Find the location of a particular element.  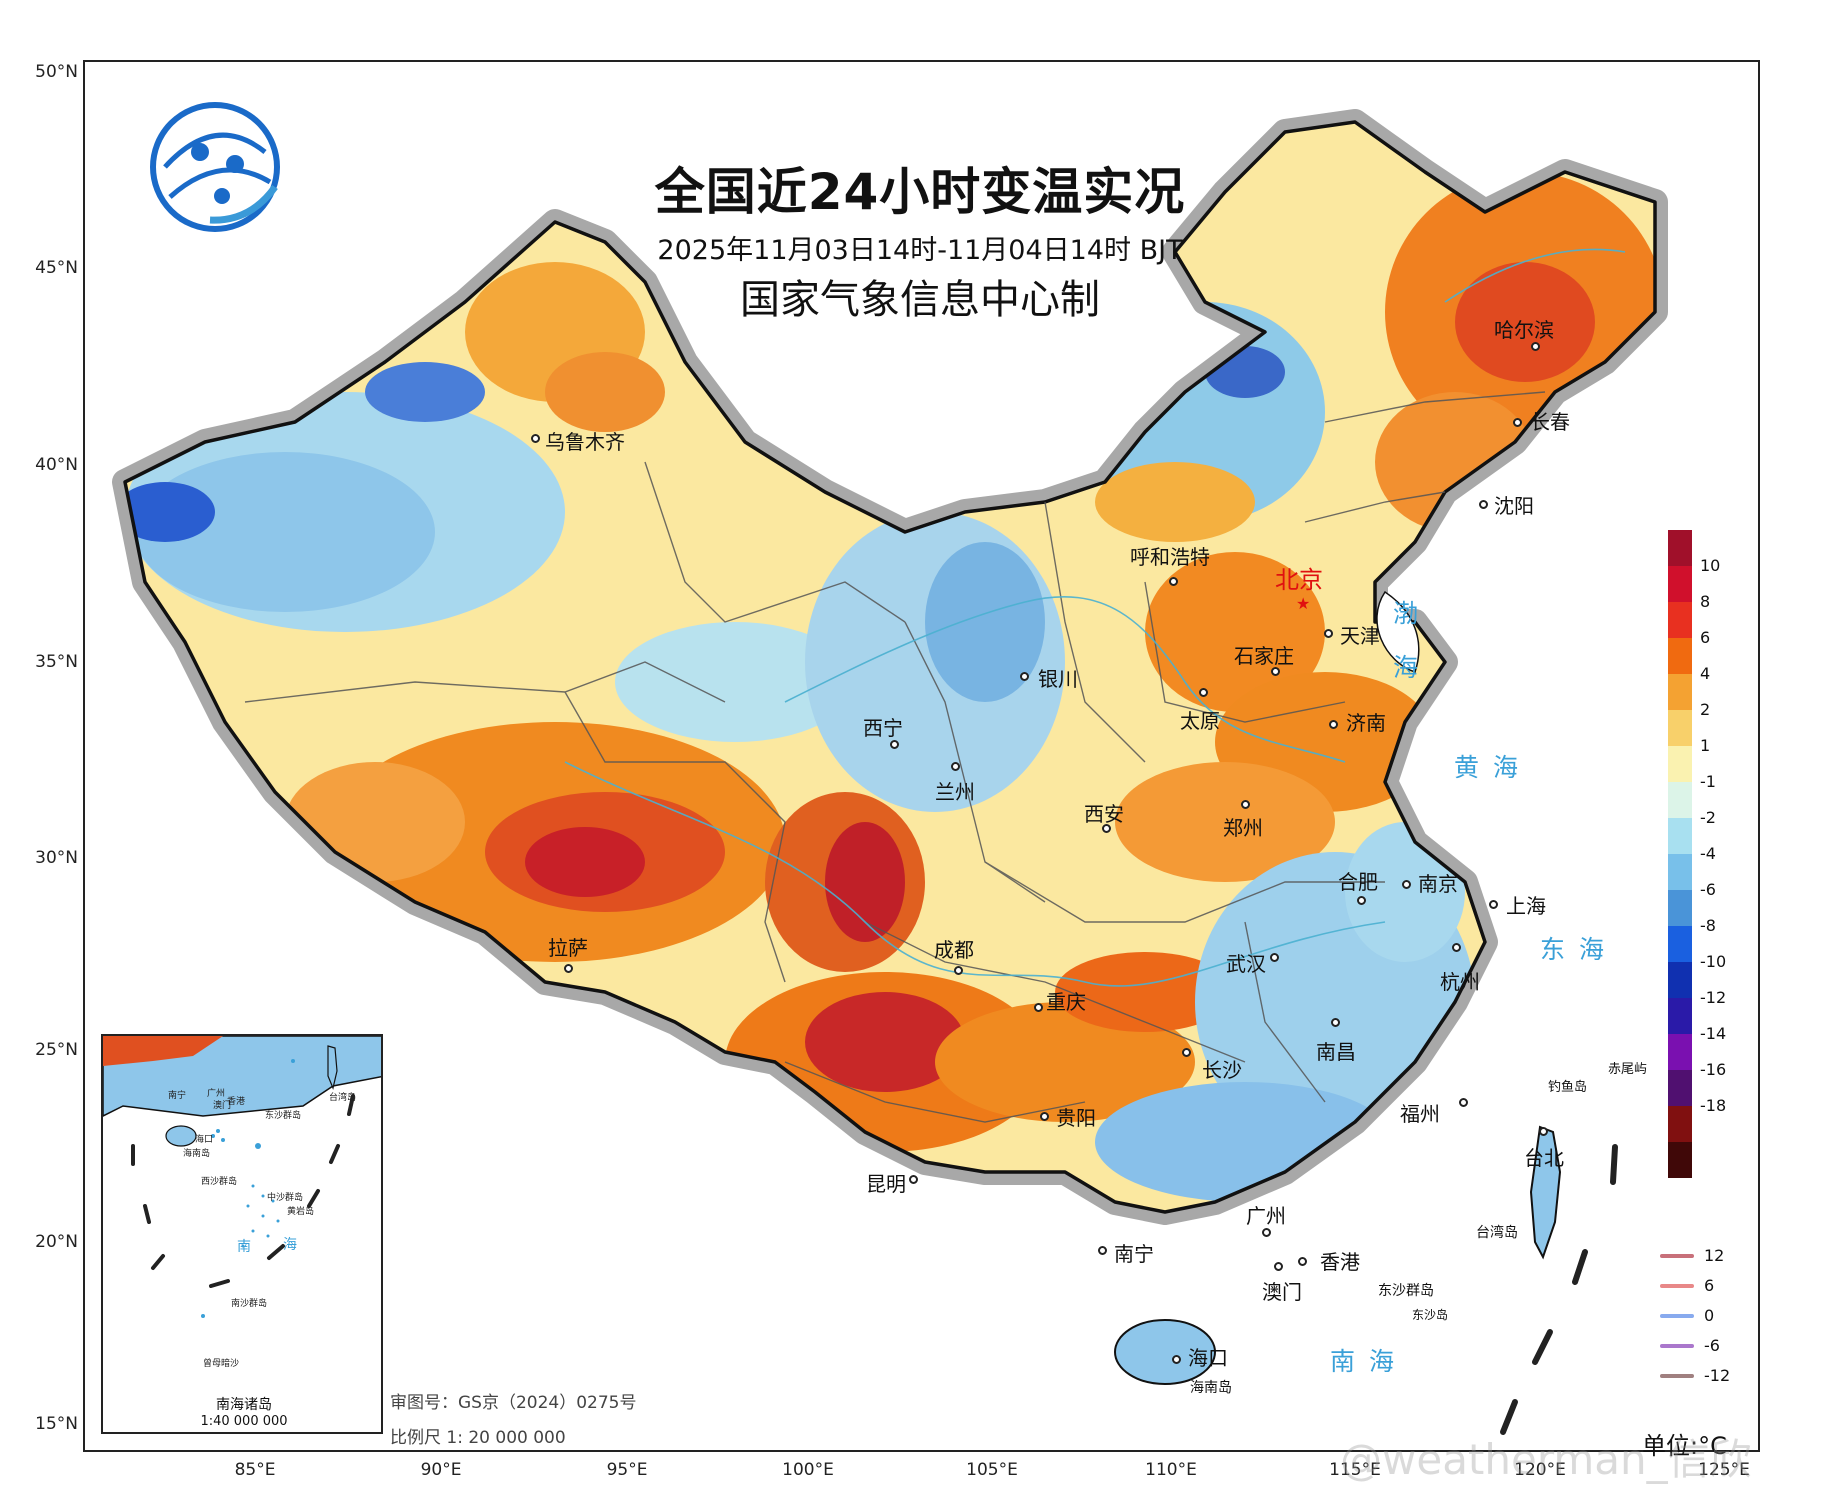

city-label-urumqi: 乌鲁木齐 is located at coordinates (585, 442).